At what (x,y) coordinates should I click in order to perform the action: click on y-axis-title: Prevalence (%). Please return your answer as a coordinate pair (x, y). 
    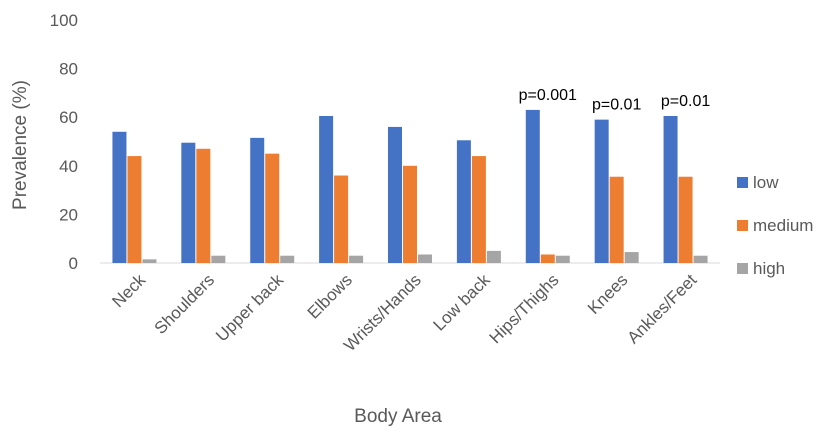
    Looking at the image, I should click on (20, 145).